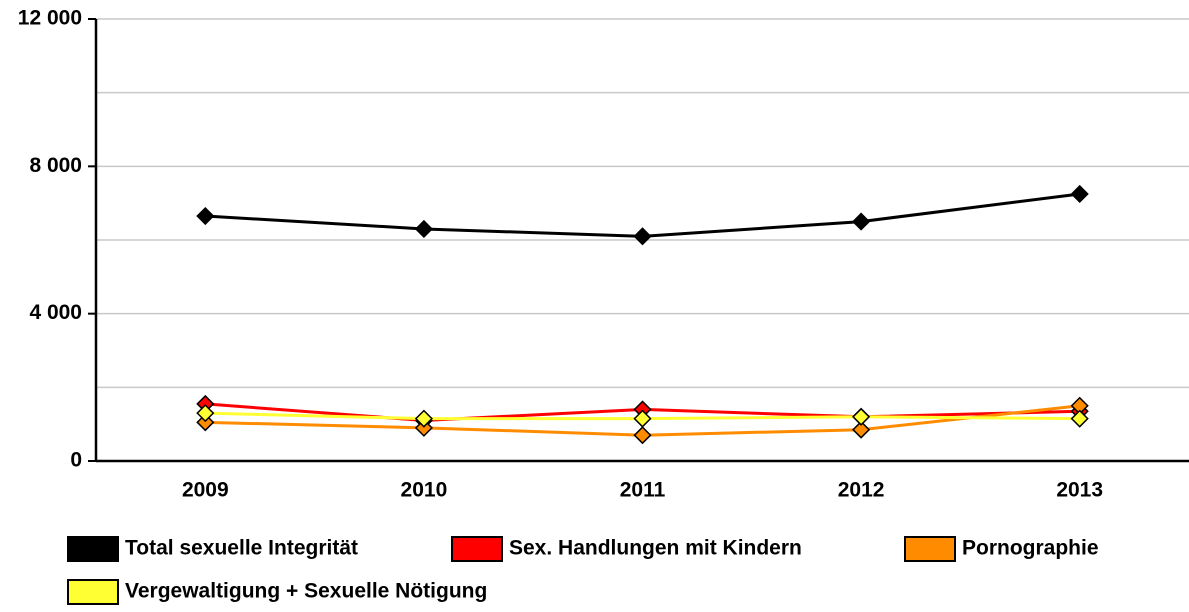  I want to click on legend-label: Total sexuelle Integrität, so click(241, 548).